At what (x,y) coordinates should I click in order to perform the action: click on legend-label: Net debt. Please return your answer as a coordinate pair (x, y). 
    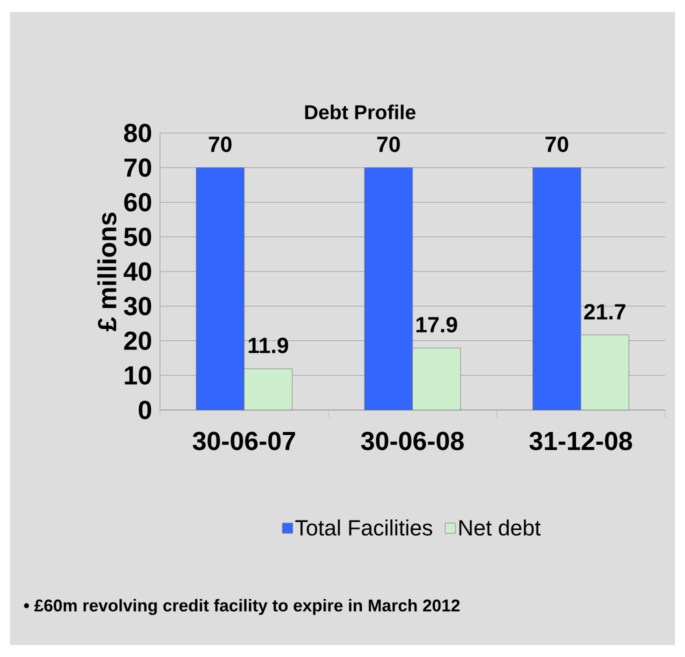
    Looking at the image, I should click on (500, 527).